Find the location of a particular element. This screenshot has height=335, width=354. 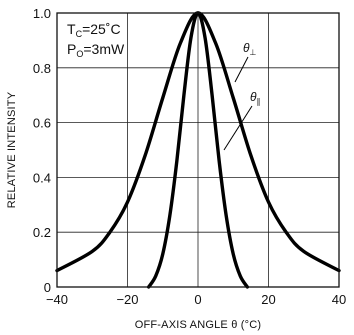

y-axis-label: RELATIVE INTENSITY is located at coordinates (12, 149).